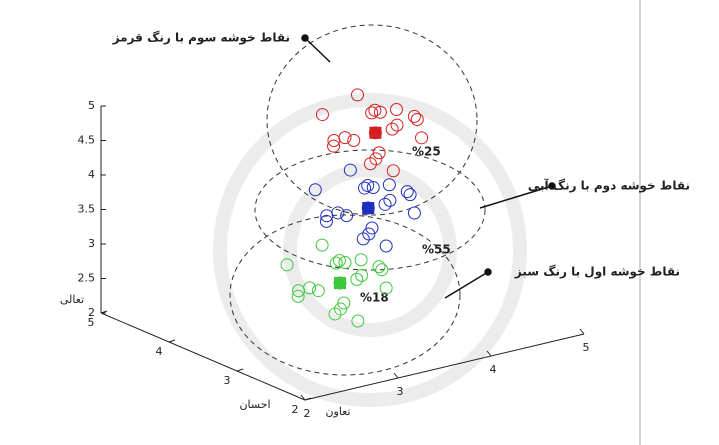  What do you see at coordinates (72, 299) in the screenshot?
I see `z-axis-label: تعالی` at bounding box center [72, 299].